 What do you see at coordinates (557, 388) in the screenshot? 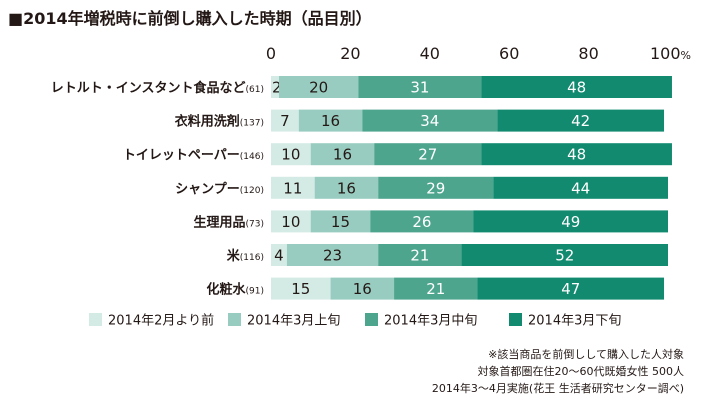
I see `note-line: 2014年3～4月実施(花王 生活者研究センター調べ)` at bounding box center [557, 388].